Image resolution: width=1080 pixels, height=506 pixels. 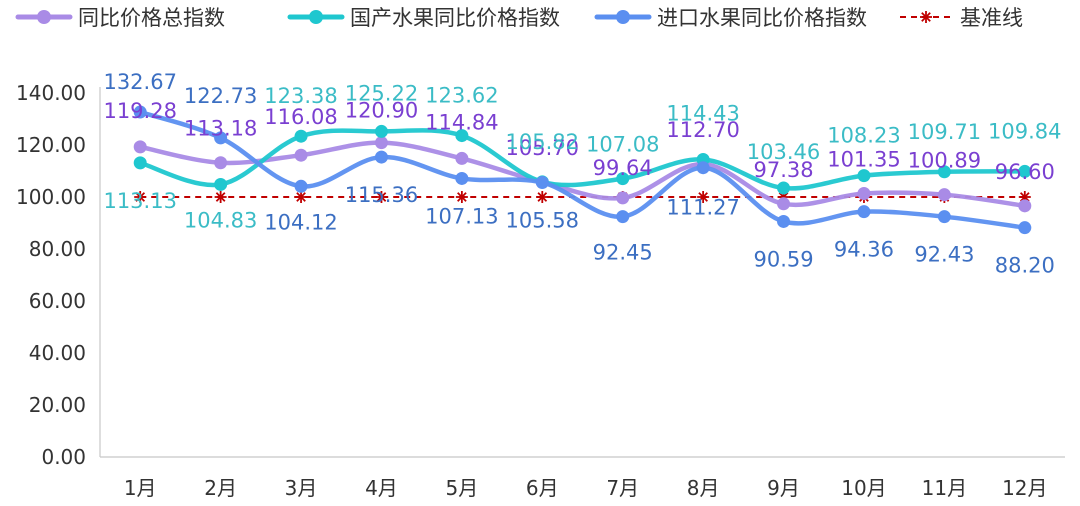 I want to click on data-label: 105.70, so click(x=542, y=148).